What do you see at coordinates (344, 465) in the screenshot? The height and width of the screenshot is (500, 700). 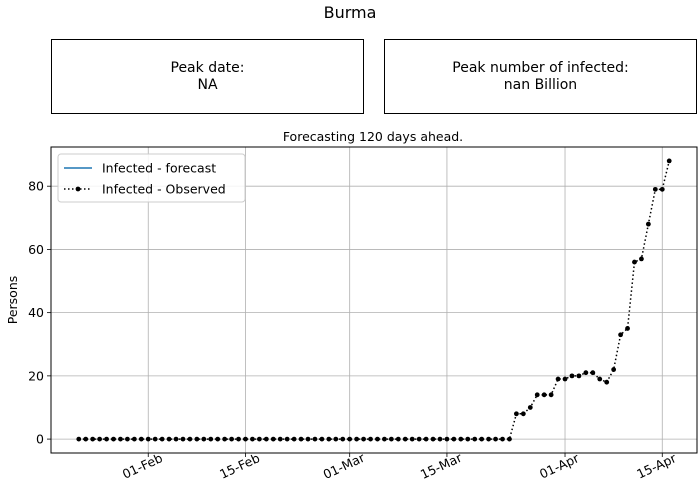 I see `x-tick-label: 01-Mar` at bounding box center [344, 465].